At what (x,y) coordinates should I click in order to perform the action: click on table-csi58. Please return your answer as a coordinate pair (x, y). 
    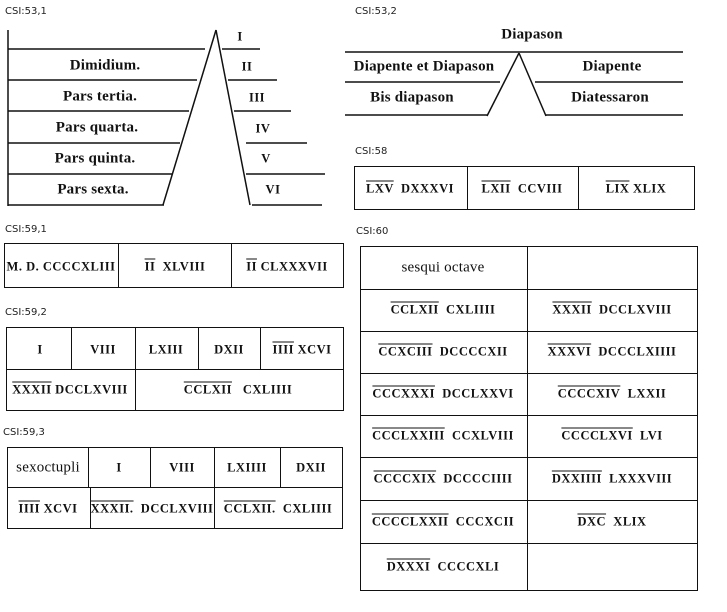
    Looking at the image, I should click on (524, 188).